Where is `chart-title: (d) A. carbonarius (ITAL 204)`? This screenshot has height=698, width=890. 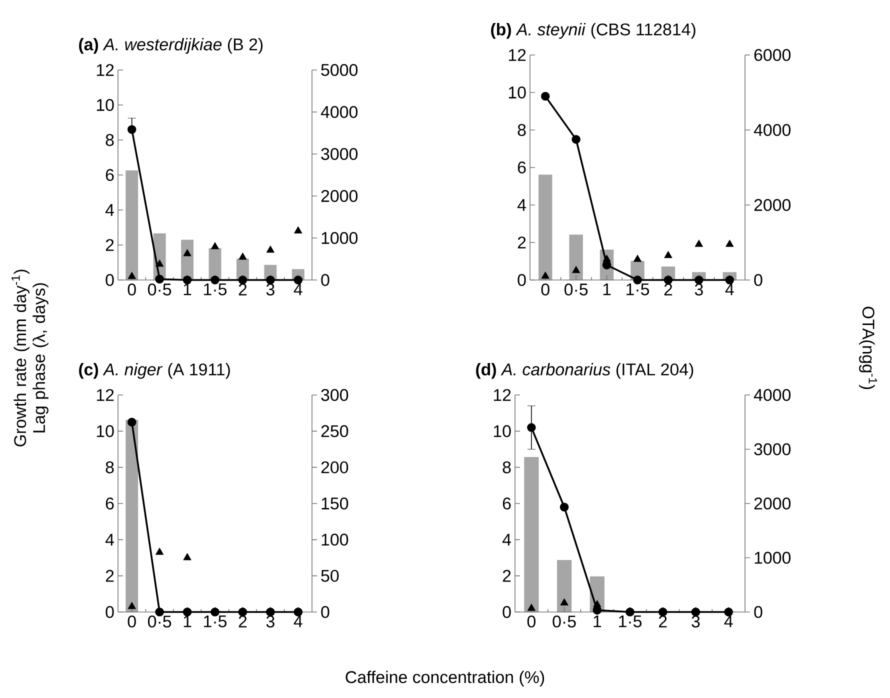
chart-title: (d) A. carbonarius (ITAL 204) is located at coordinates (585, 371).